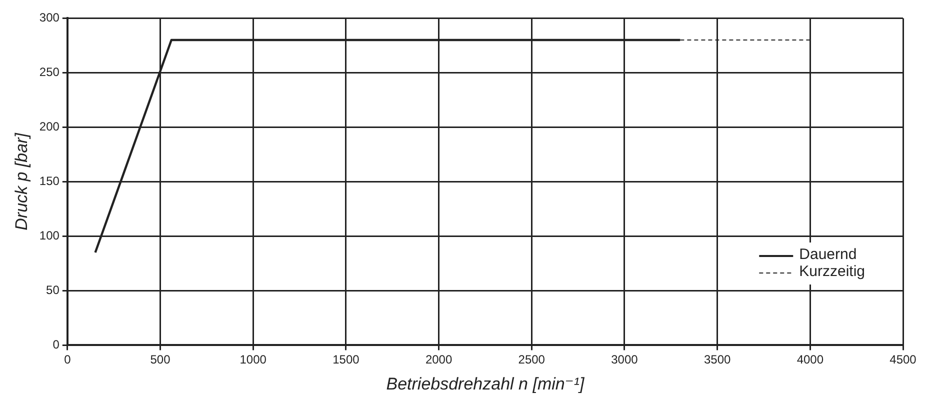 Image resolution: width=931 pixels, height=407 pixels. I want to click on y-tick-label: 250, so click(49, 72).